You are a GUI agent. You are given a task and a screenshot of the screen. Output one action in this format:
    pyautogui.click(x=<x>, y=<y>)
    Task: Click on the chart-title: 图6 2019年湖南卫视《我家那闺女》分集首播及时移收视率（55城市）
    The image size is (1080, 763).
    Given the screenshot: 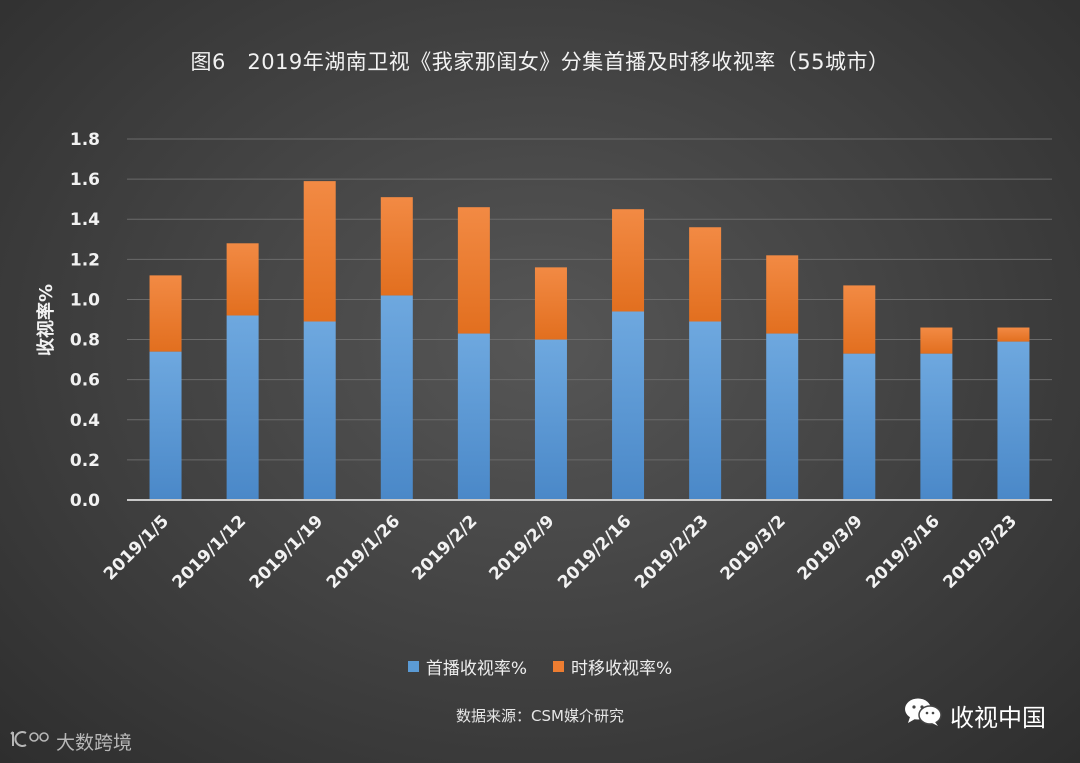 What is the action you would take?
    pyautogui.click(x=540, y=62)
    